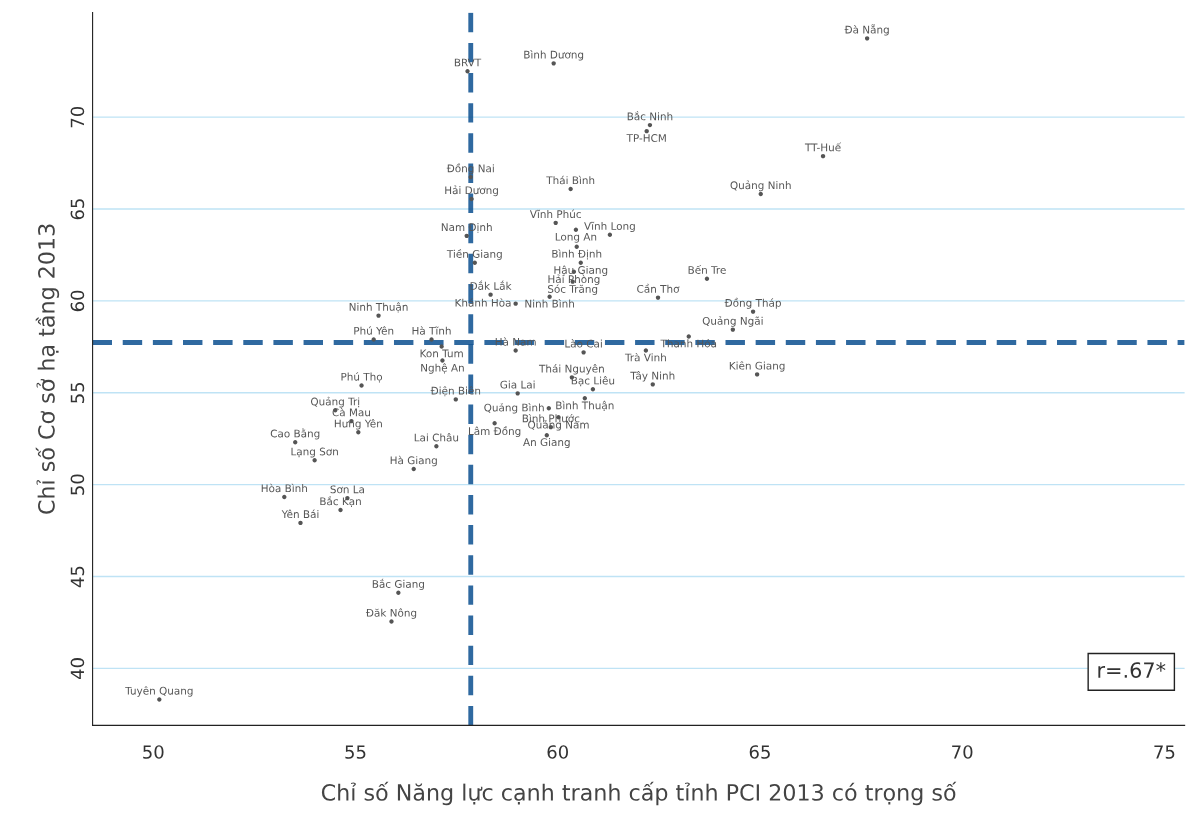  What do you see at coordinates (295, 434) in the screenshot?
I see `data-label: Cao Bằng` at bounding box center [295, 434].